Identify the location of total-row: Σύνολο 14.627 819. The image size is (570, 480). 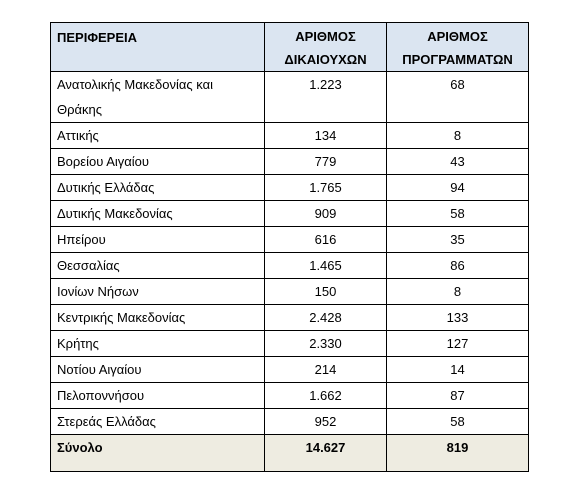
(289, 453).